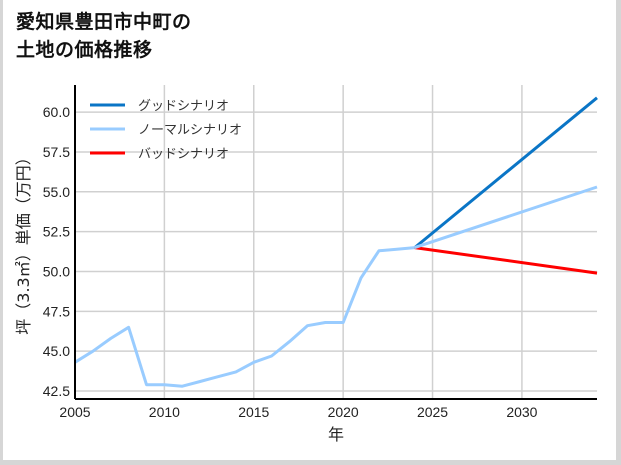 The height and width of the screenshot is (465, 621). I want to click on y-tick-label: 47.5, so click(56, 311).